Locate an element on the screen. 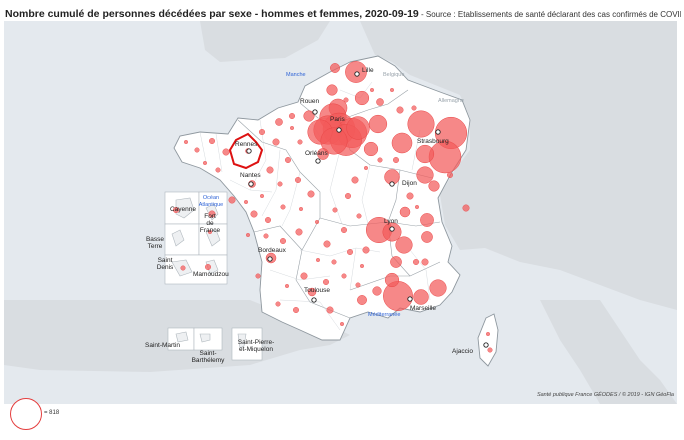  bubble-seine-maritime is located at coordinates (309, 116).